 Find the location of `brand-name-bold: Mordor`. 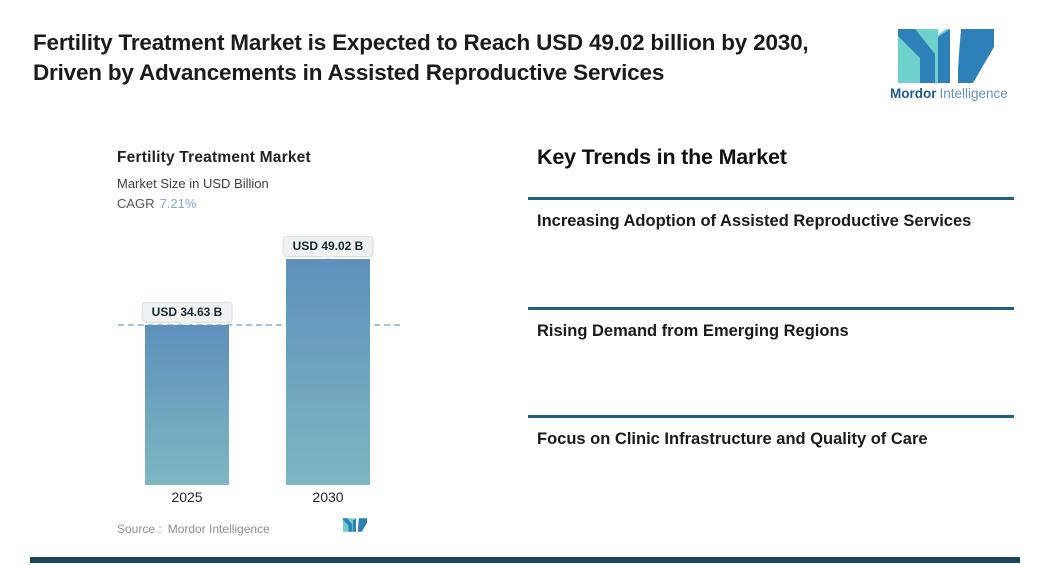

brand-name-bold: Mordor is located at coordinates (913, 93).